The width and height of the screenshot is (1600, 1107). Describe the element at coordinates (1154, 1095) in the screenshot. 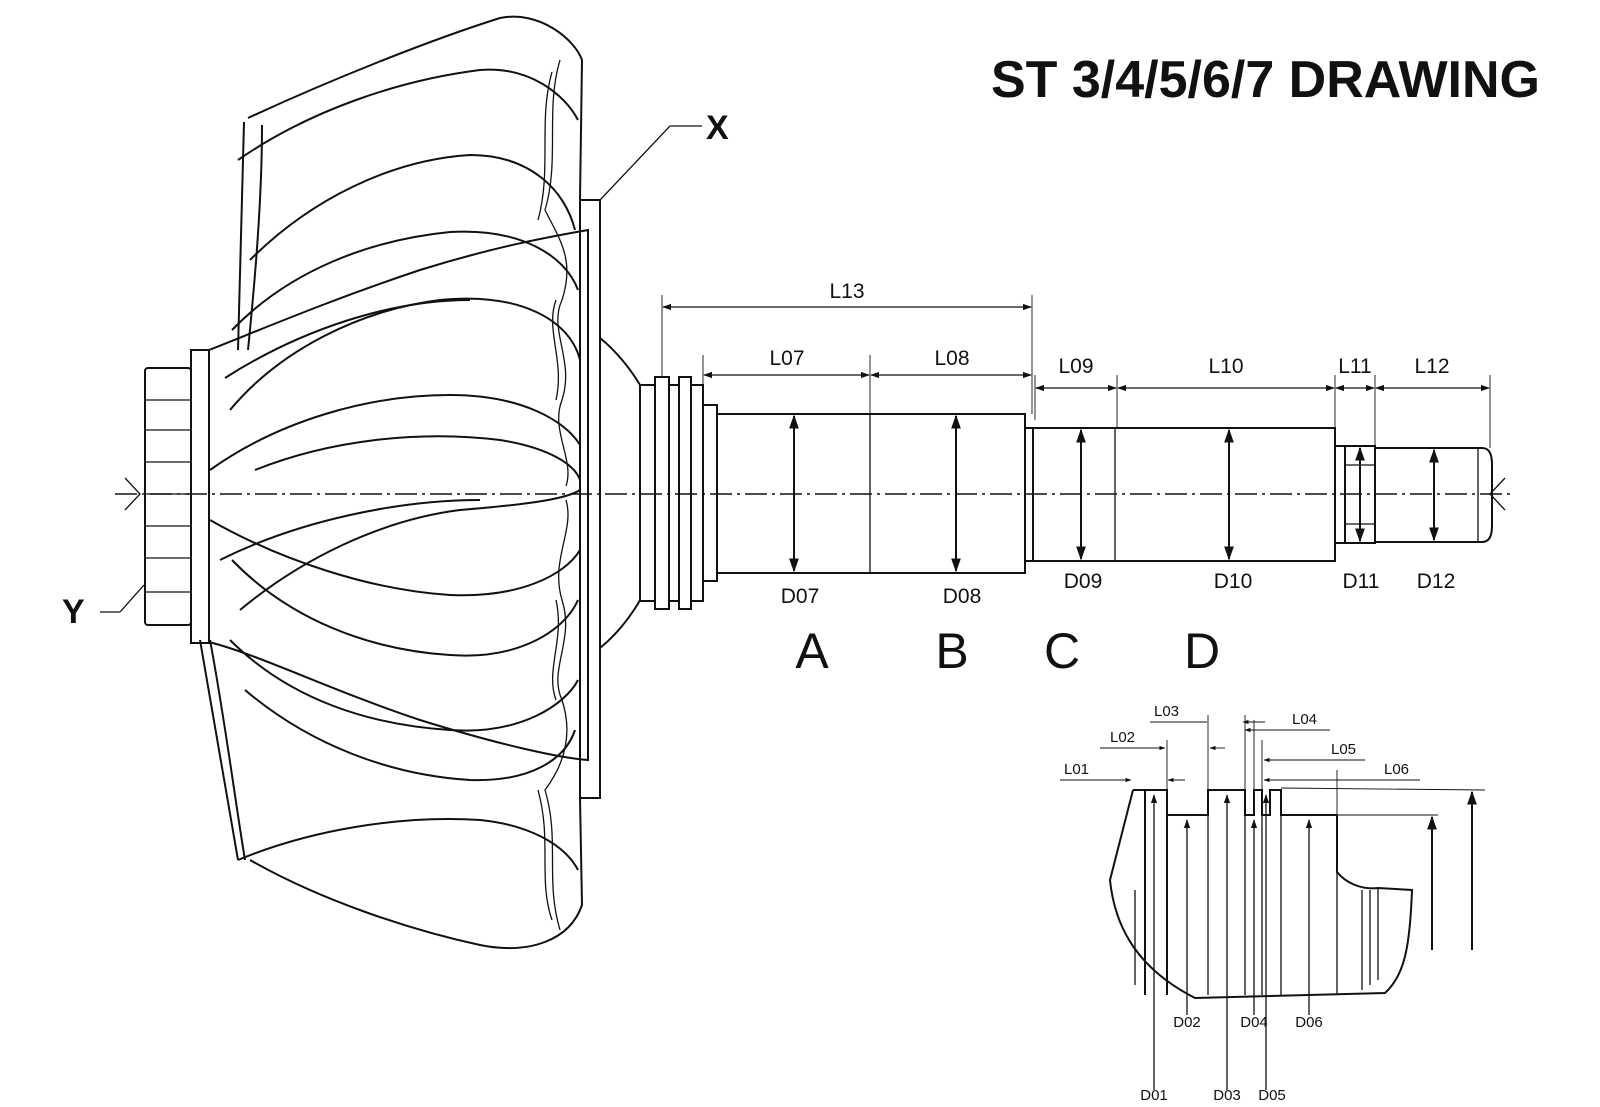

I see `dim-D01: D01` at that location.